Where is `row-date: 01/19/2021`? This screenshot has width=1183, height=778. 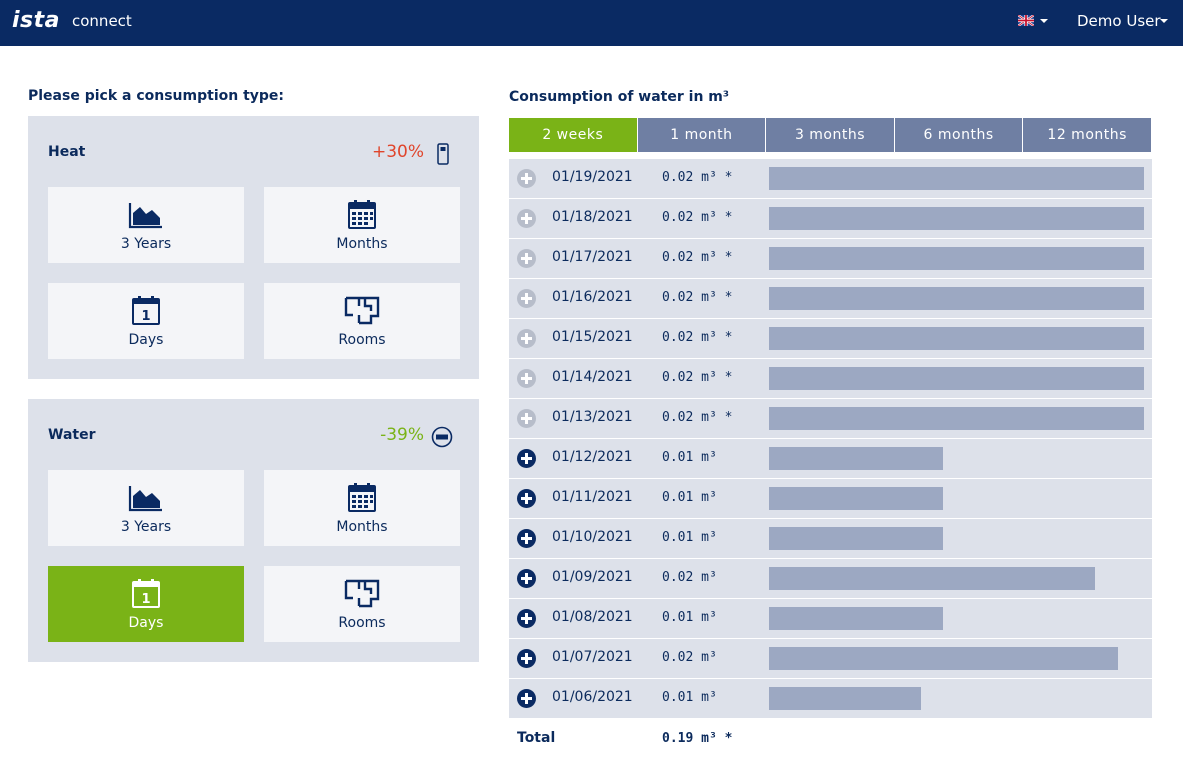
row-date: 01/19/2021 is located at coordinates (592, 177).